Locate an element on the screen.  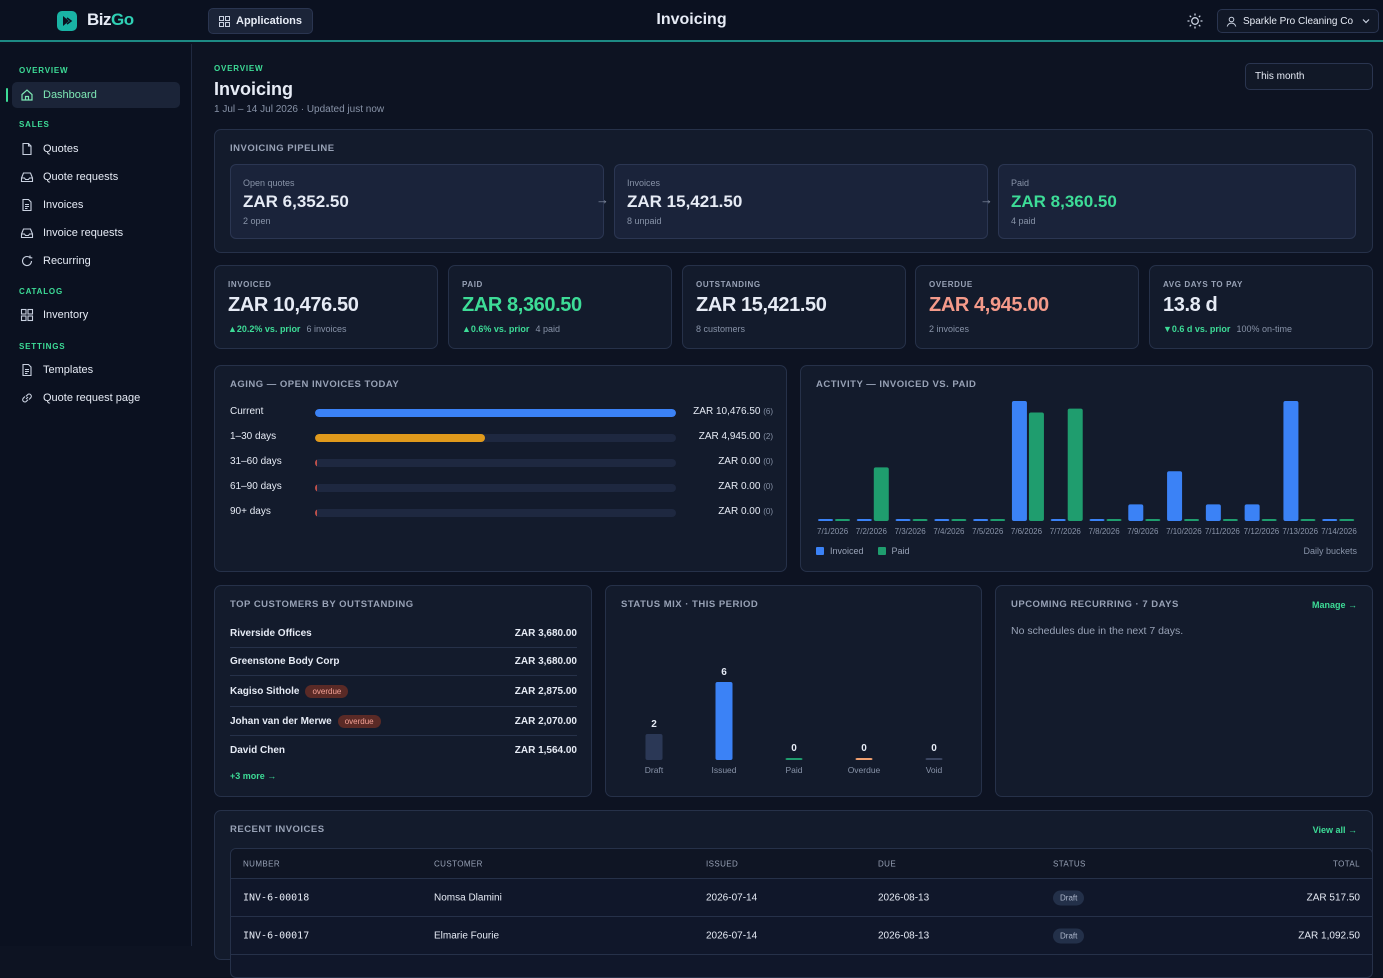
sidebar-item-inventory: Inventory is located at coordinates (96, 315).